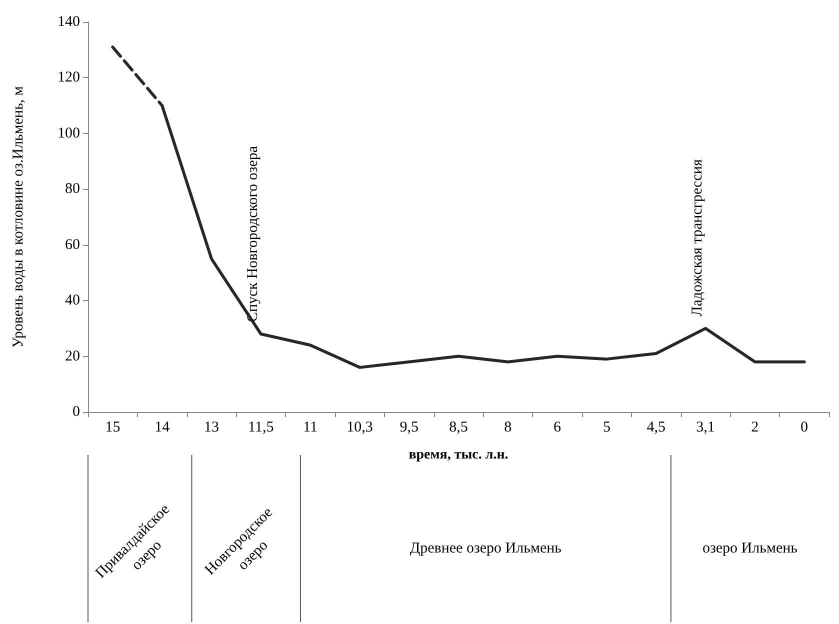  What do you see at coordinates (162, 428) in the screenshot?
I see `x-tick-label: 14` at bounding box center [162, 428].